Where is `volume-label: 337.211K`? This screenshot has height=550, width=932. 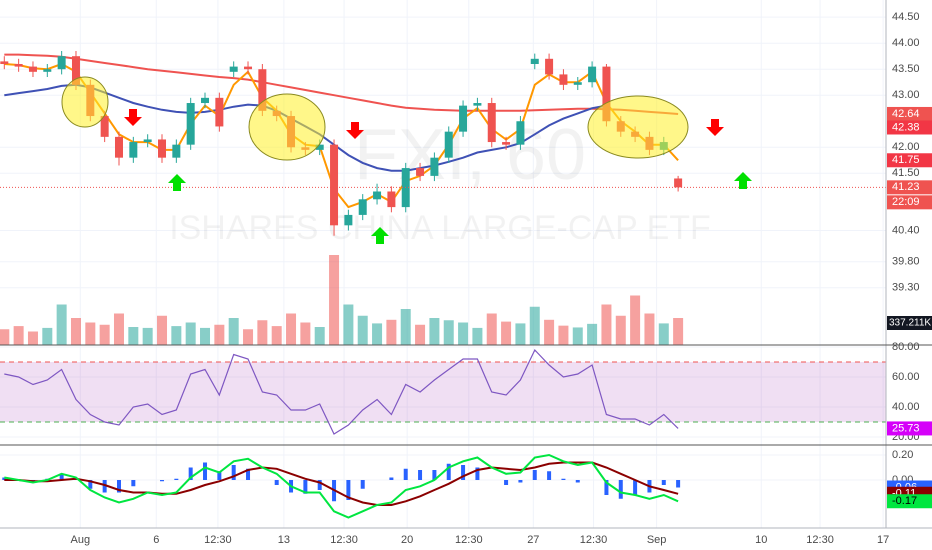
volume-label: 337.211K is located at coordinates (910, 323).